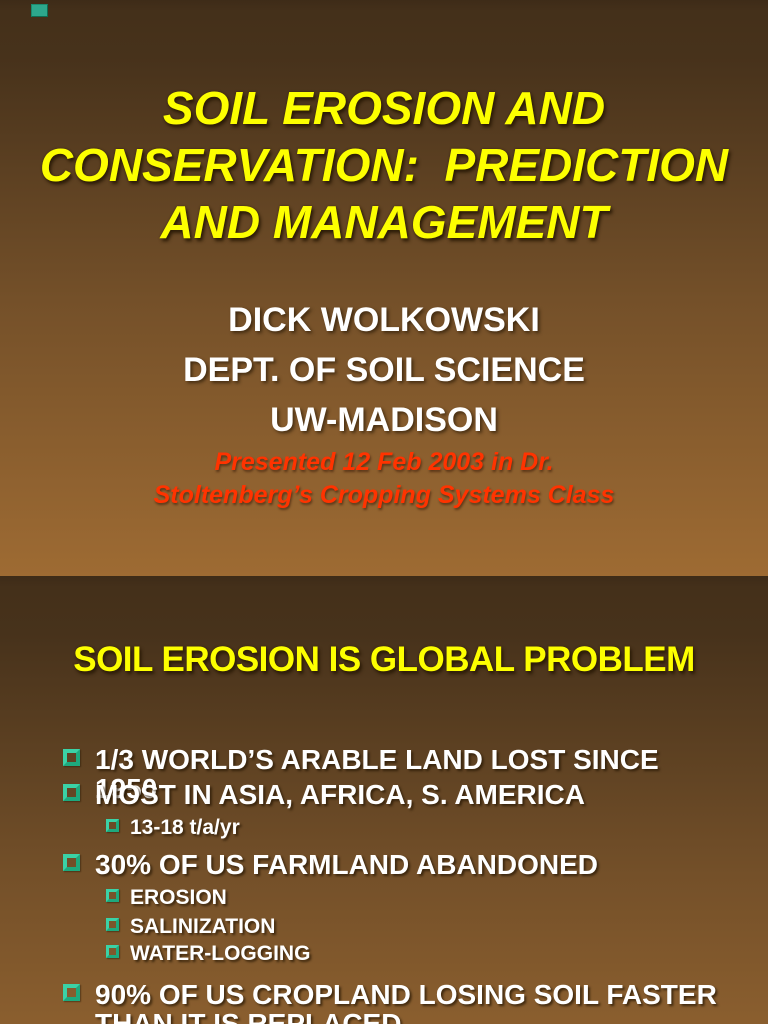 The image size is (768, 1024). I want to click on title-line: AND MANAGEMENT, so click(384, 222).